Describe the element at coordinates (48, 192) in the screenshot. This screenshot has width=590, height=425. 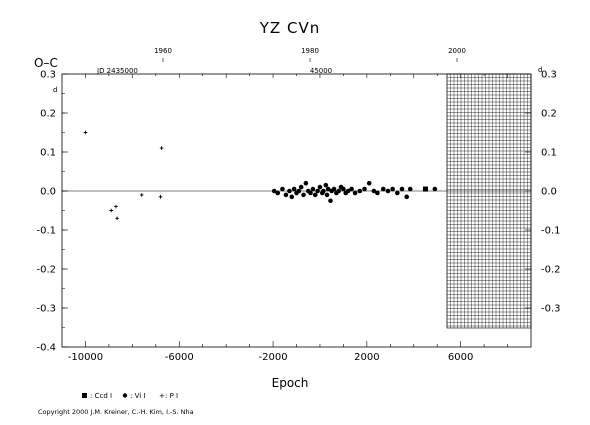
I see `y-tick-label-left: 0.0` at that location.